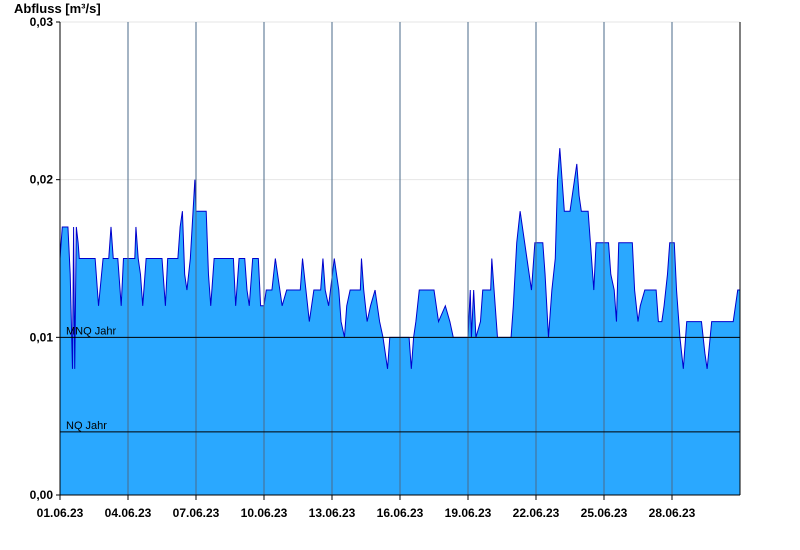 This screenshot has height=550, width=800. Describe the element at coordinates (536, 513) in the screenshot. I see `x-tick-label: 22.06.23` at that location.